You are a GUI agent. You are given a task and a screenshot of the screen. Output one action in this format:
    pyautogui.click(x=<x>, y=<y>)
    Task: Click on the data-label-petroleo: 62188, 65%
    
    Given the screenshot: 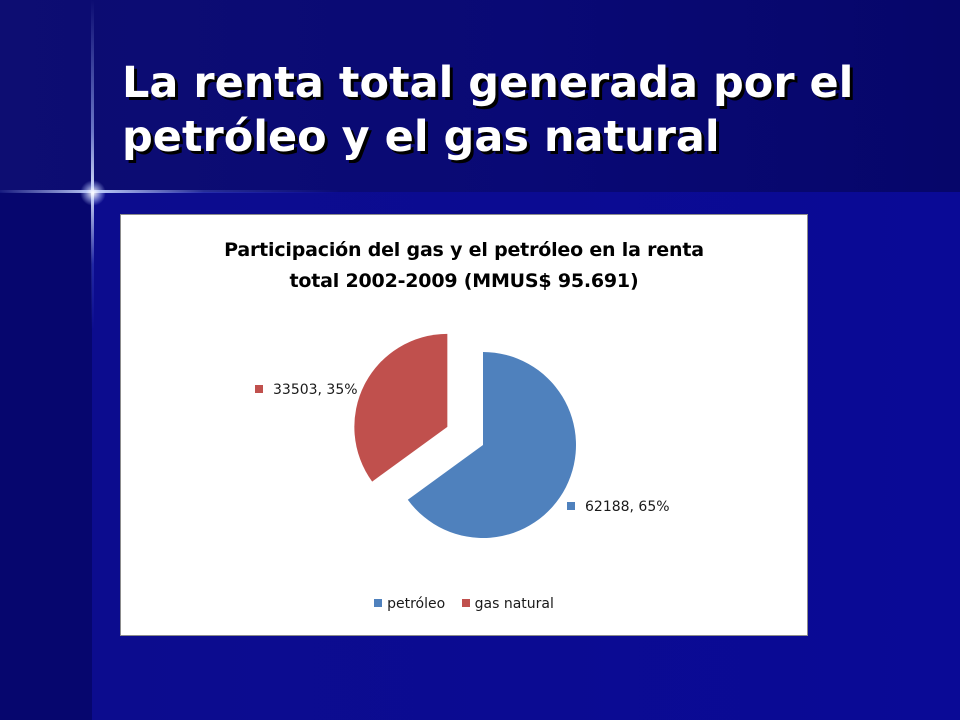 What is the action you would take?
    pyautogui.click(x=618, y=507)
    